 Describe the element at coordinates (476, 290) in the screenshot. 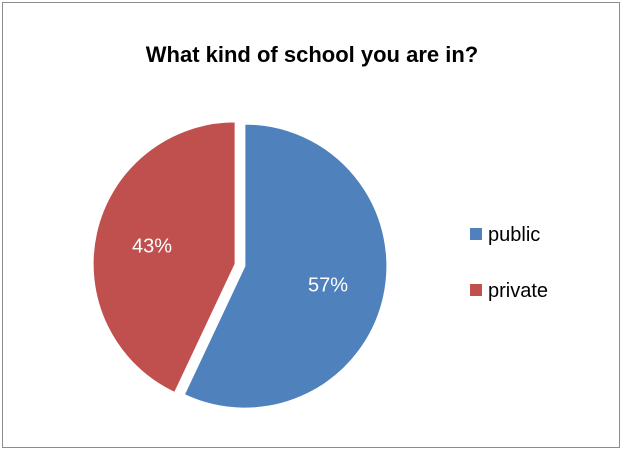

I see `legend-swatch-private` at that location.